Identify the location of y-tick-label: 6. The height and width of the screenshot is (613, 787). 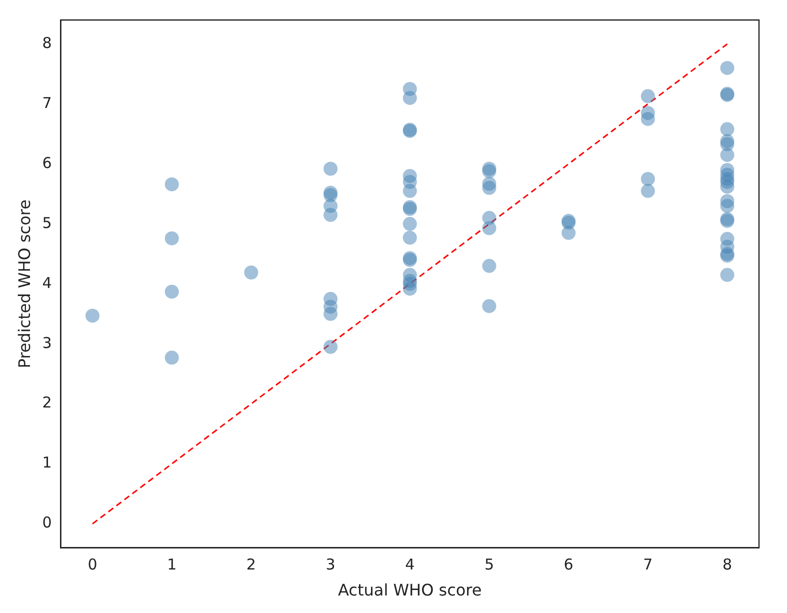
(47, 163).